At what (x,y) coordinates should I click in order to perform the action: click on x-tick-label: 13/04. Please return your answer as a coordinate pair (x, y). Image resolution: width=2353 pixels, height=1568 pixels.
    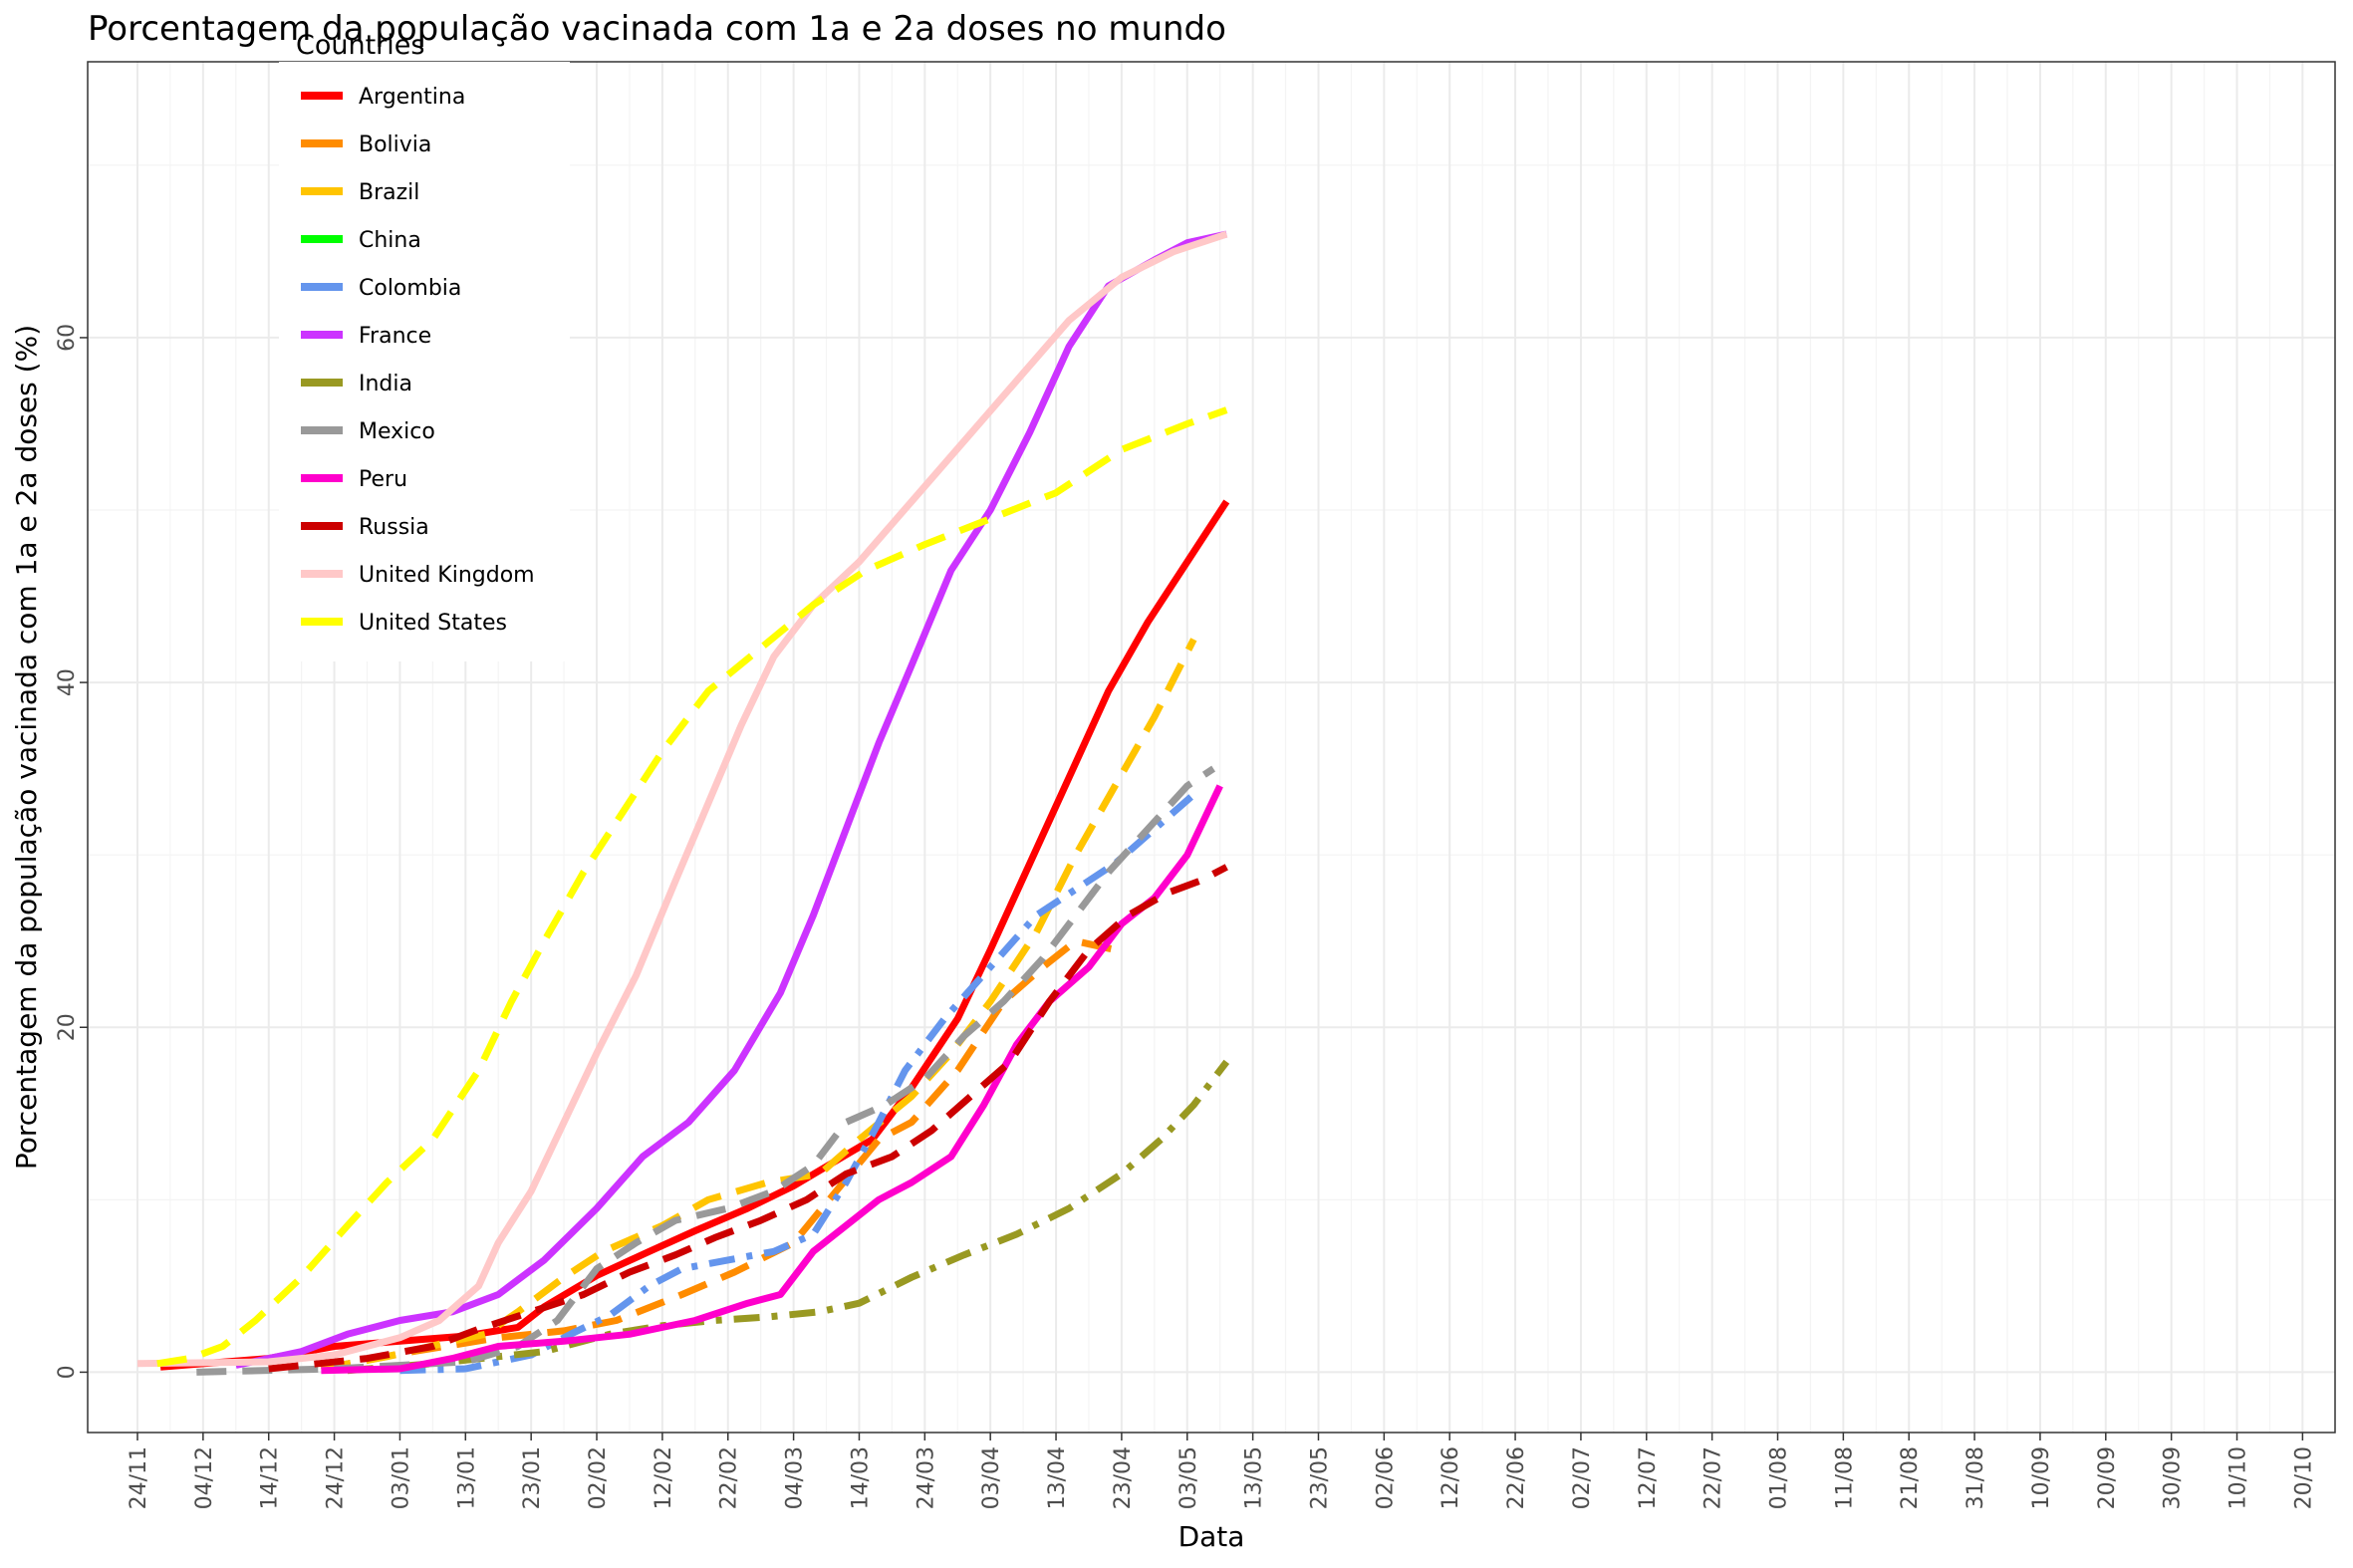
    Looking at the image, I should click on (1058, 1477).